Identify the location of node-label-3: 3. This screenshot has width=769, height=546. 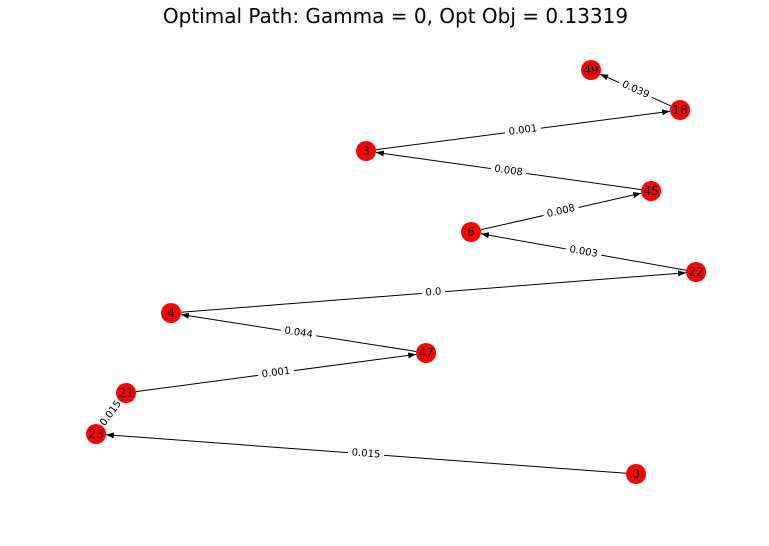
(366, 151).